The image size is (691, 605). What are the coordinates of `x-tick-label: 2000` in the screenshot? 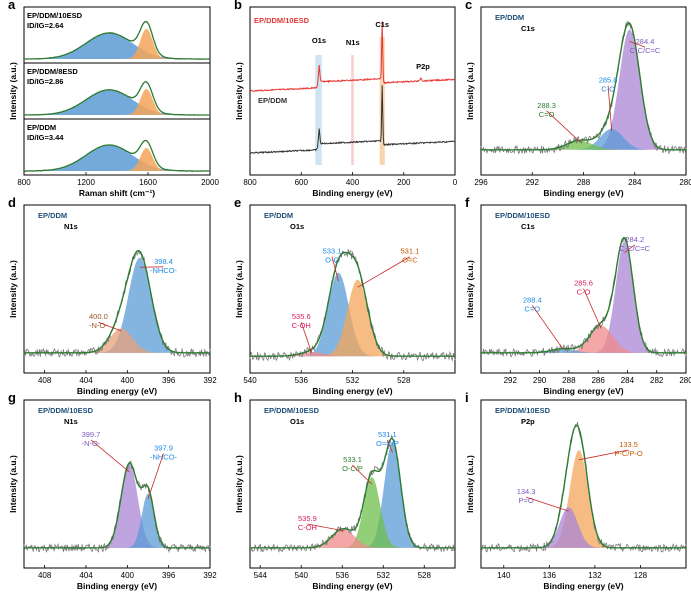 It's located at (210, 182).